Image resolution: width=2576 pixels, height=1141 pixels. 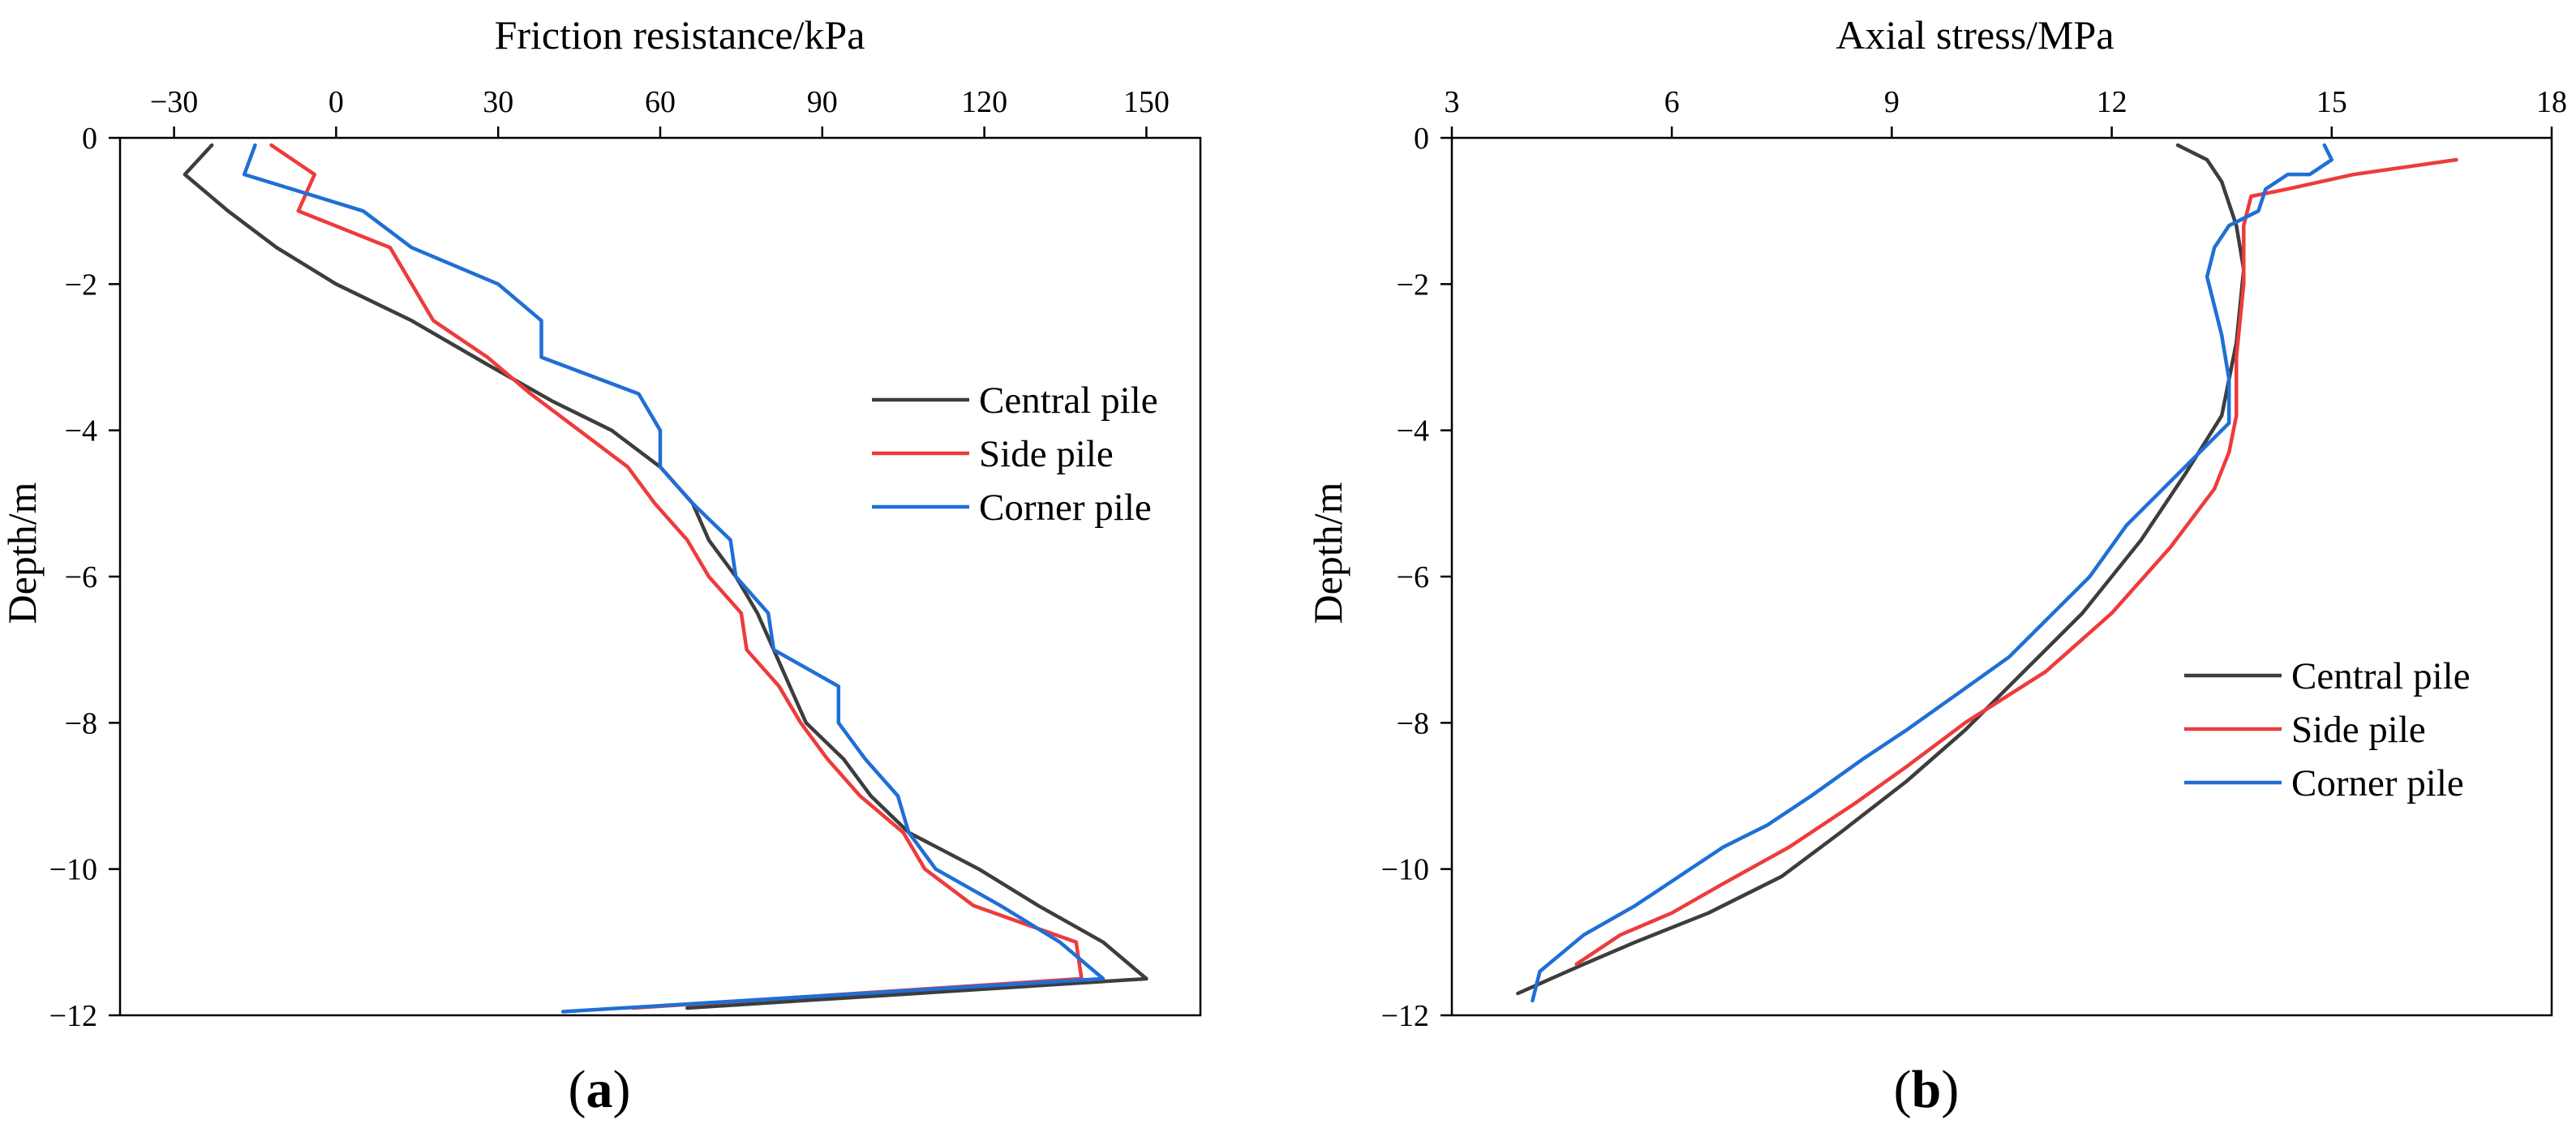 I want to click on panel-b-legend: Central pile Side pile Corner pile, so click(x=2327, y=729).